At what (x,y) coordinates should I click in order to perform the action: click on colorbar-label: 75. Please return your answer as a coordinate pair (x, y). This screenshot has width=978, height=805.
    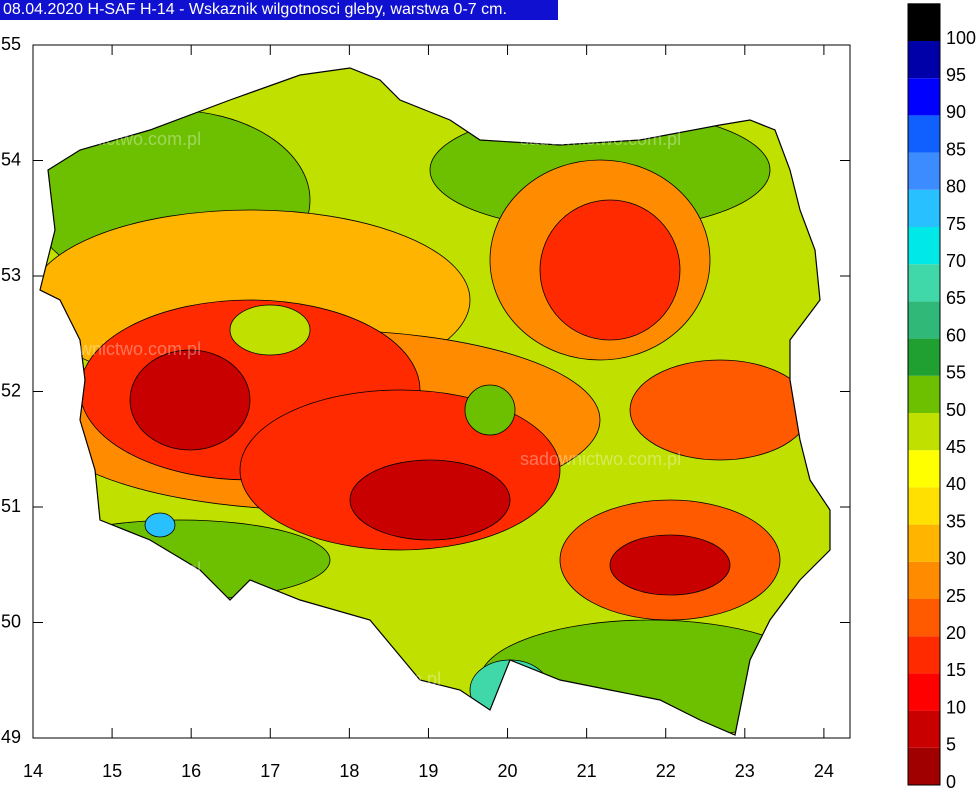
    Looking at the image, I should click on (956, 224).